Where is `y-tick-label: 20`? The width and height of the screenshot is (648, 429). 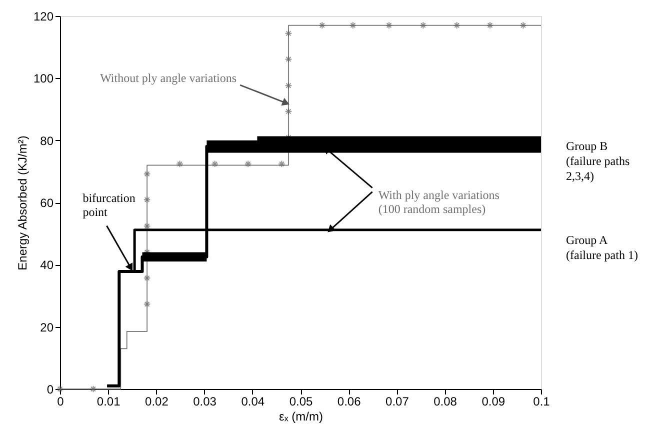
y-tick-label: 20 is located at coordinates (47, 327).